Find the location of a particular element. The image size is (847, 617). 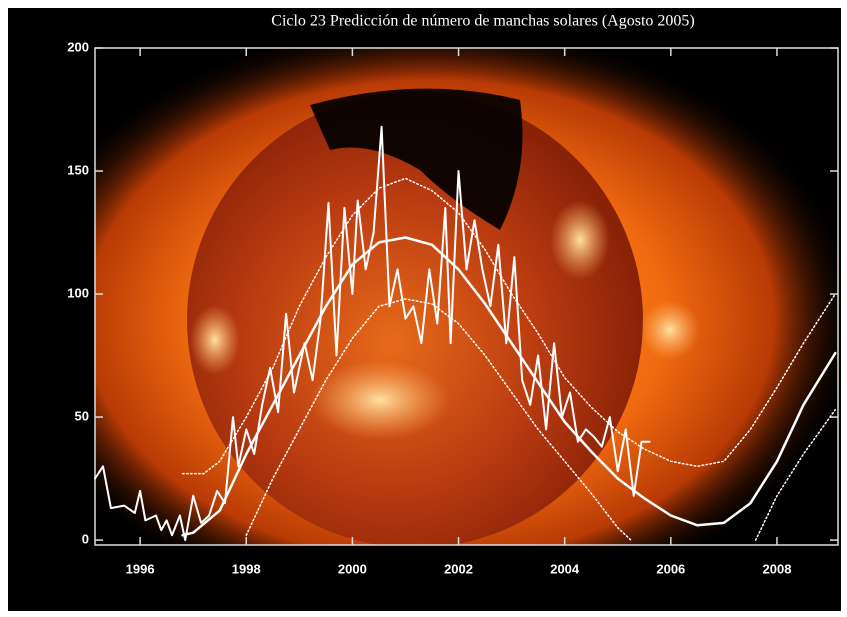

y-tick-label: 0 is located at coordinates (85, 539).